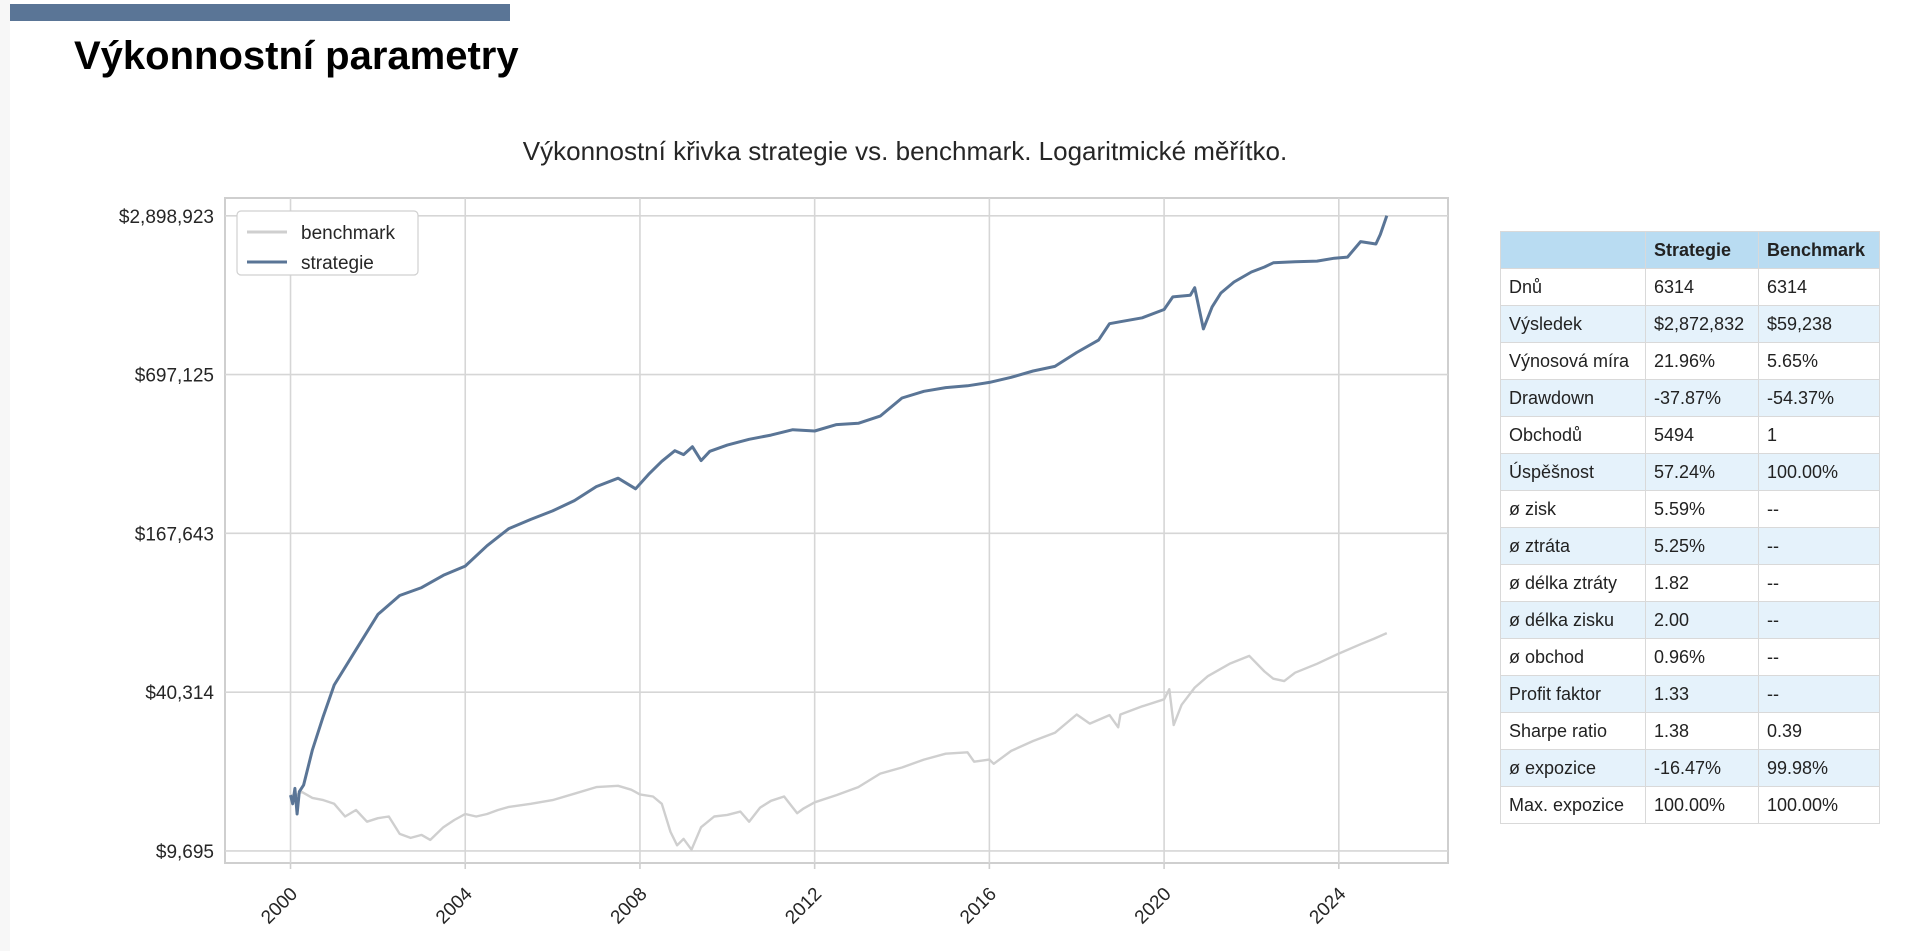 This screenshot has width=1920, height=951. Describe the element at coordinates (1702, 250) in the screenshot. I see `stats-header-strategie: Strategie` at that location.